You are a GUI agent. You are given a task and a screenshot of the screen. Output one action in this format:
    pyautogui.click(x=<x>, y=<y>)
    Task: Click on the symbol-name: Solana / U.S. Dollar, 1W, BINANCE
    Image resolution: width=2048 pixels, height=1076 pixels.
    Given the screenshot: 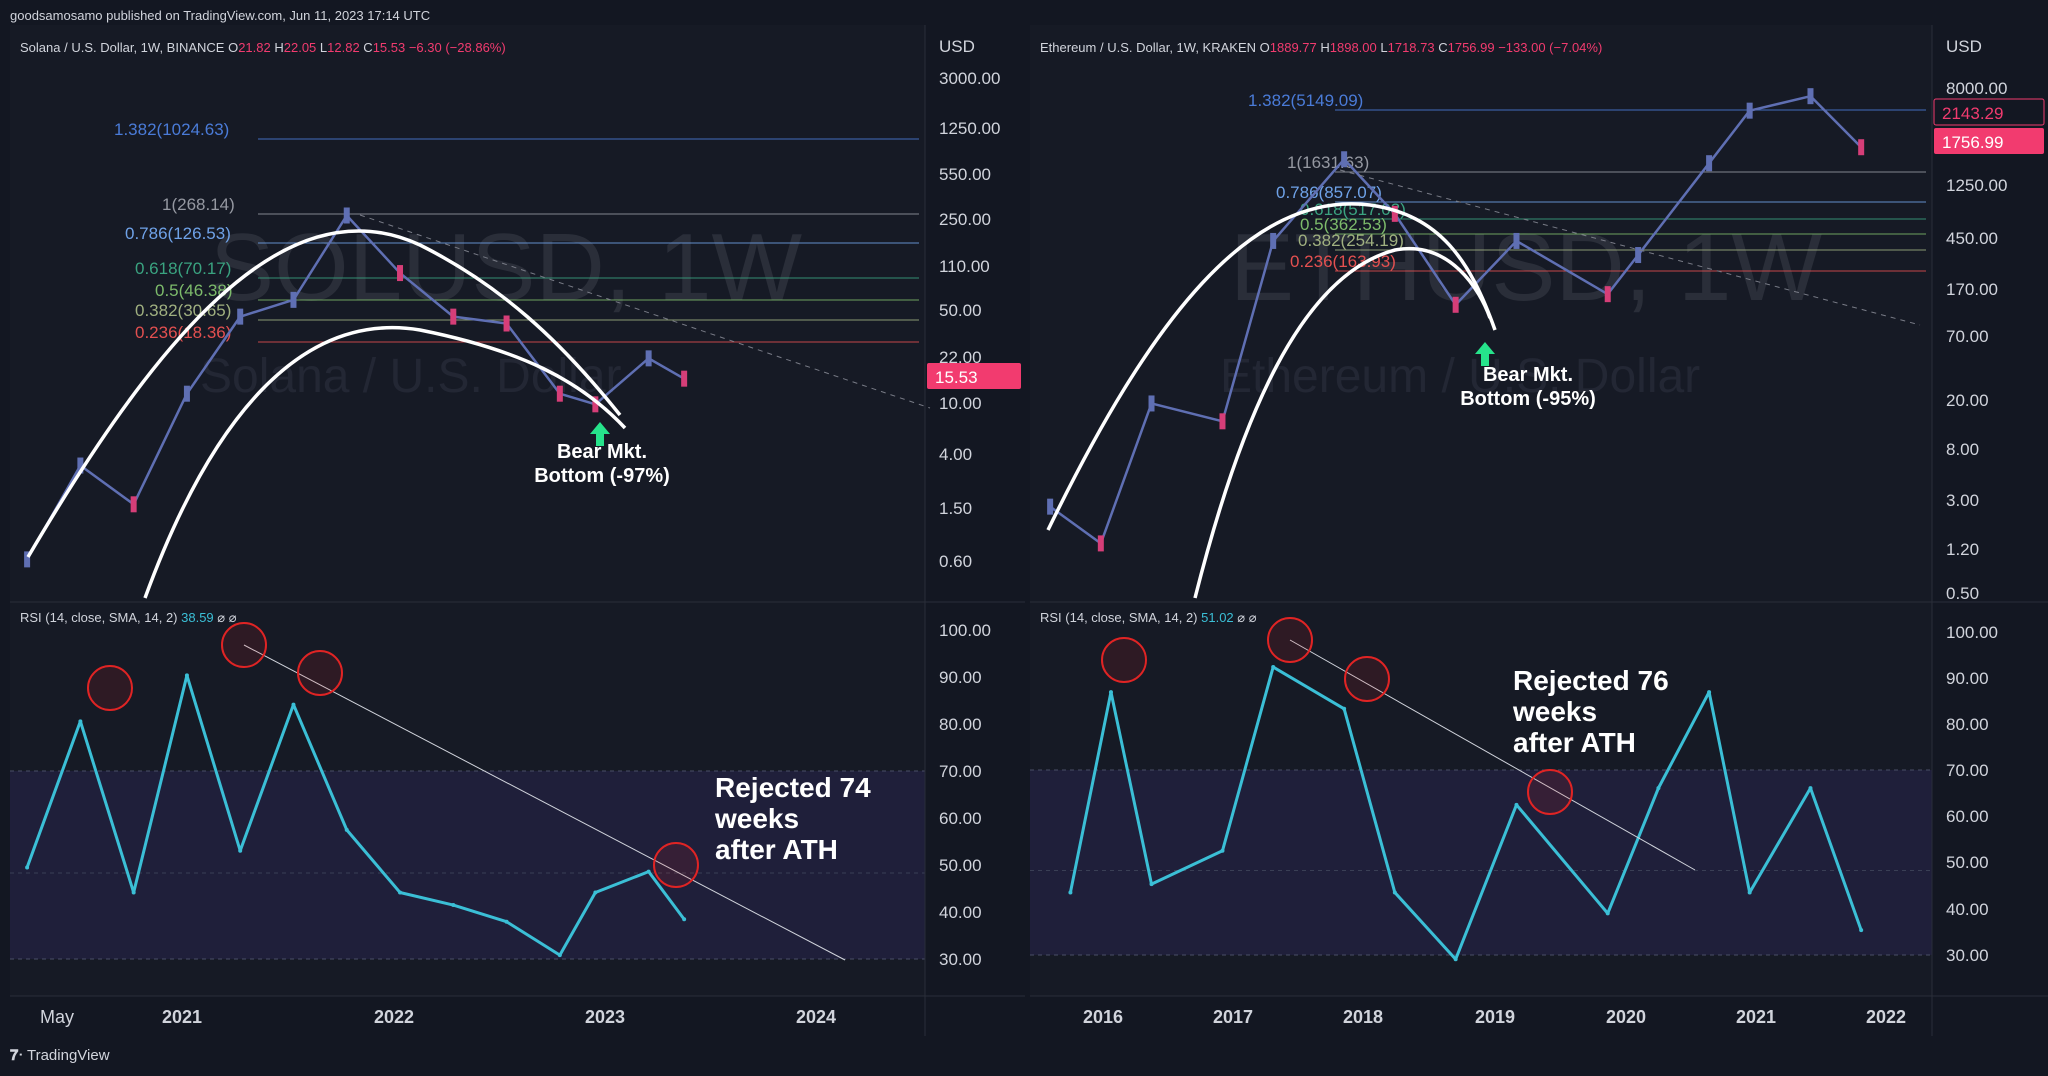 What is the action you would take?
    pyautogui.click(x=124, y=47)
    